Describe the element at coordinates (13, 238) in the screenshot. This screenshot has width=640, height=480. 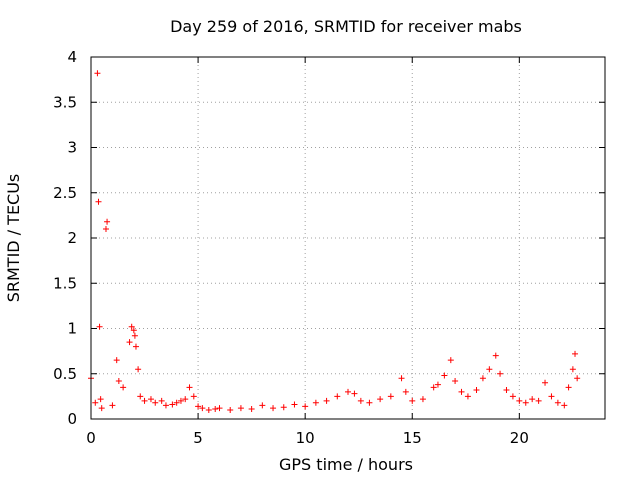
I see `y-axis-label: SRMTID / TECUs` at that location.